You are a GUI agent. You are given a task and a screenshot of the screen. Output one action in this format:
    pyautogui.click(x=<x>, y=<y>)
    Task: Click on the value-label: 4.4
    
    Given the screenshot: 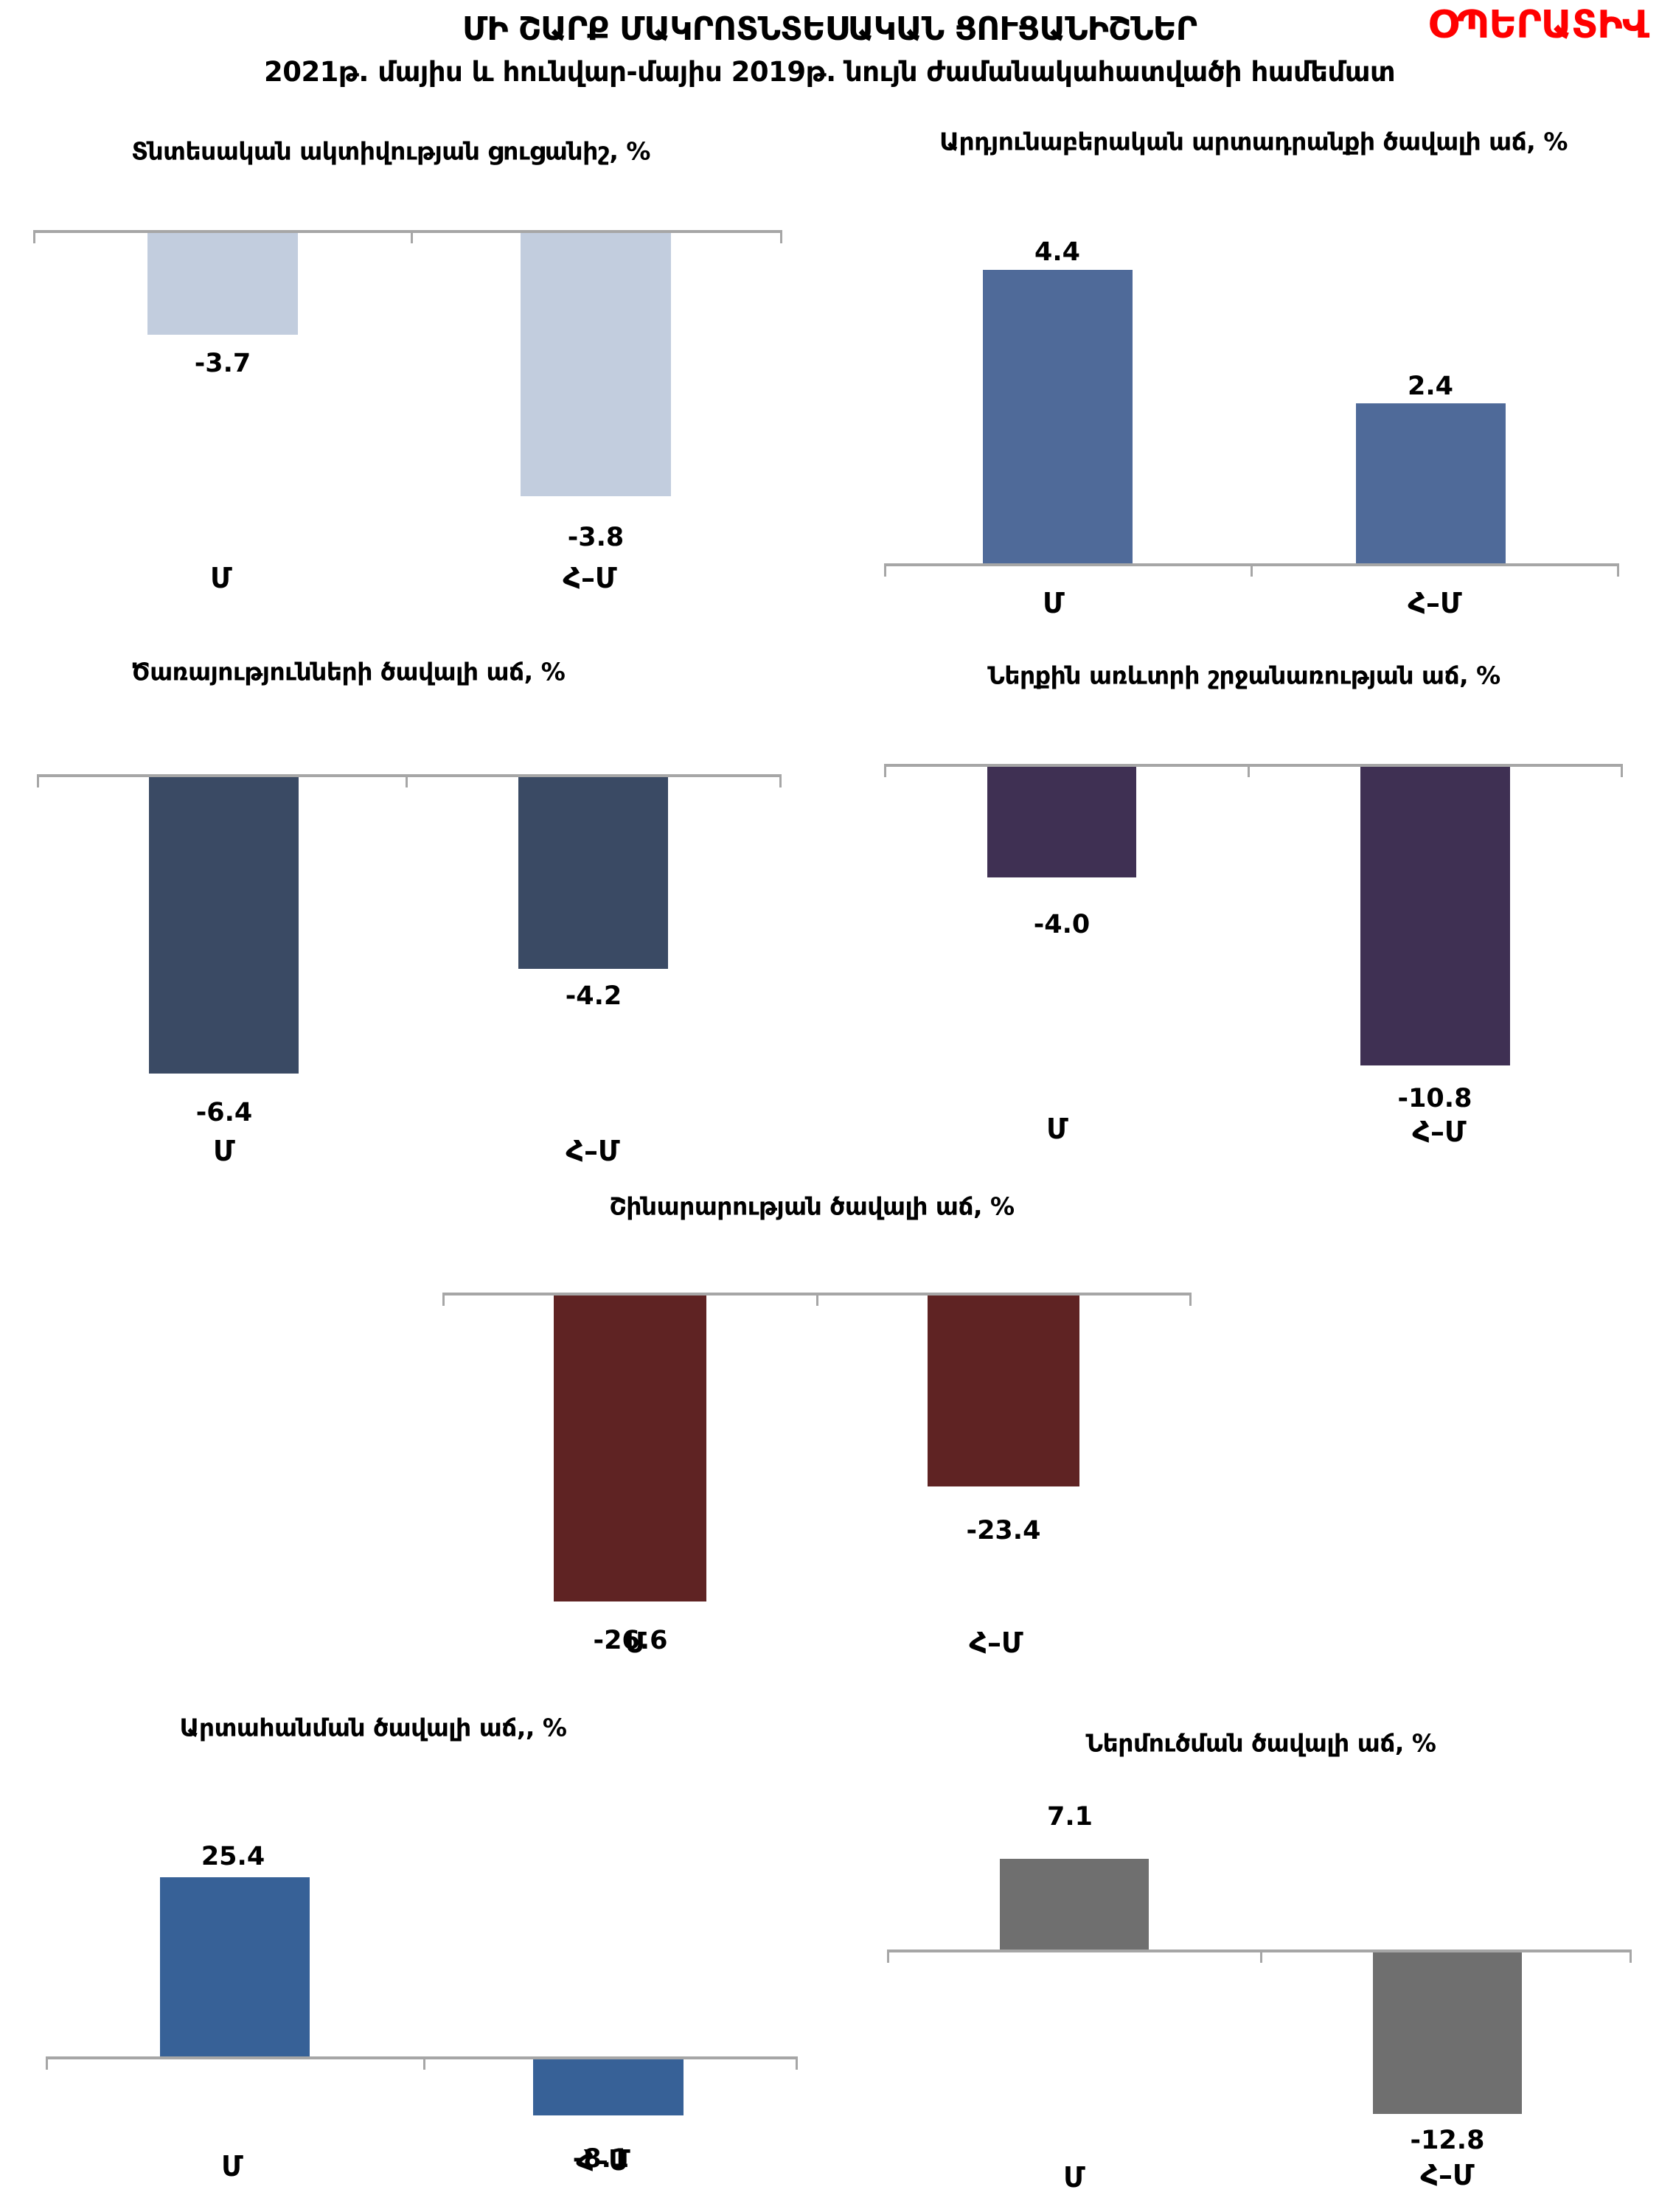 What is the action you would take?
    pyautogui.click(x=1057, y=252)
    